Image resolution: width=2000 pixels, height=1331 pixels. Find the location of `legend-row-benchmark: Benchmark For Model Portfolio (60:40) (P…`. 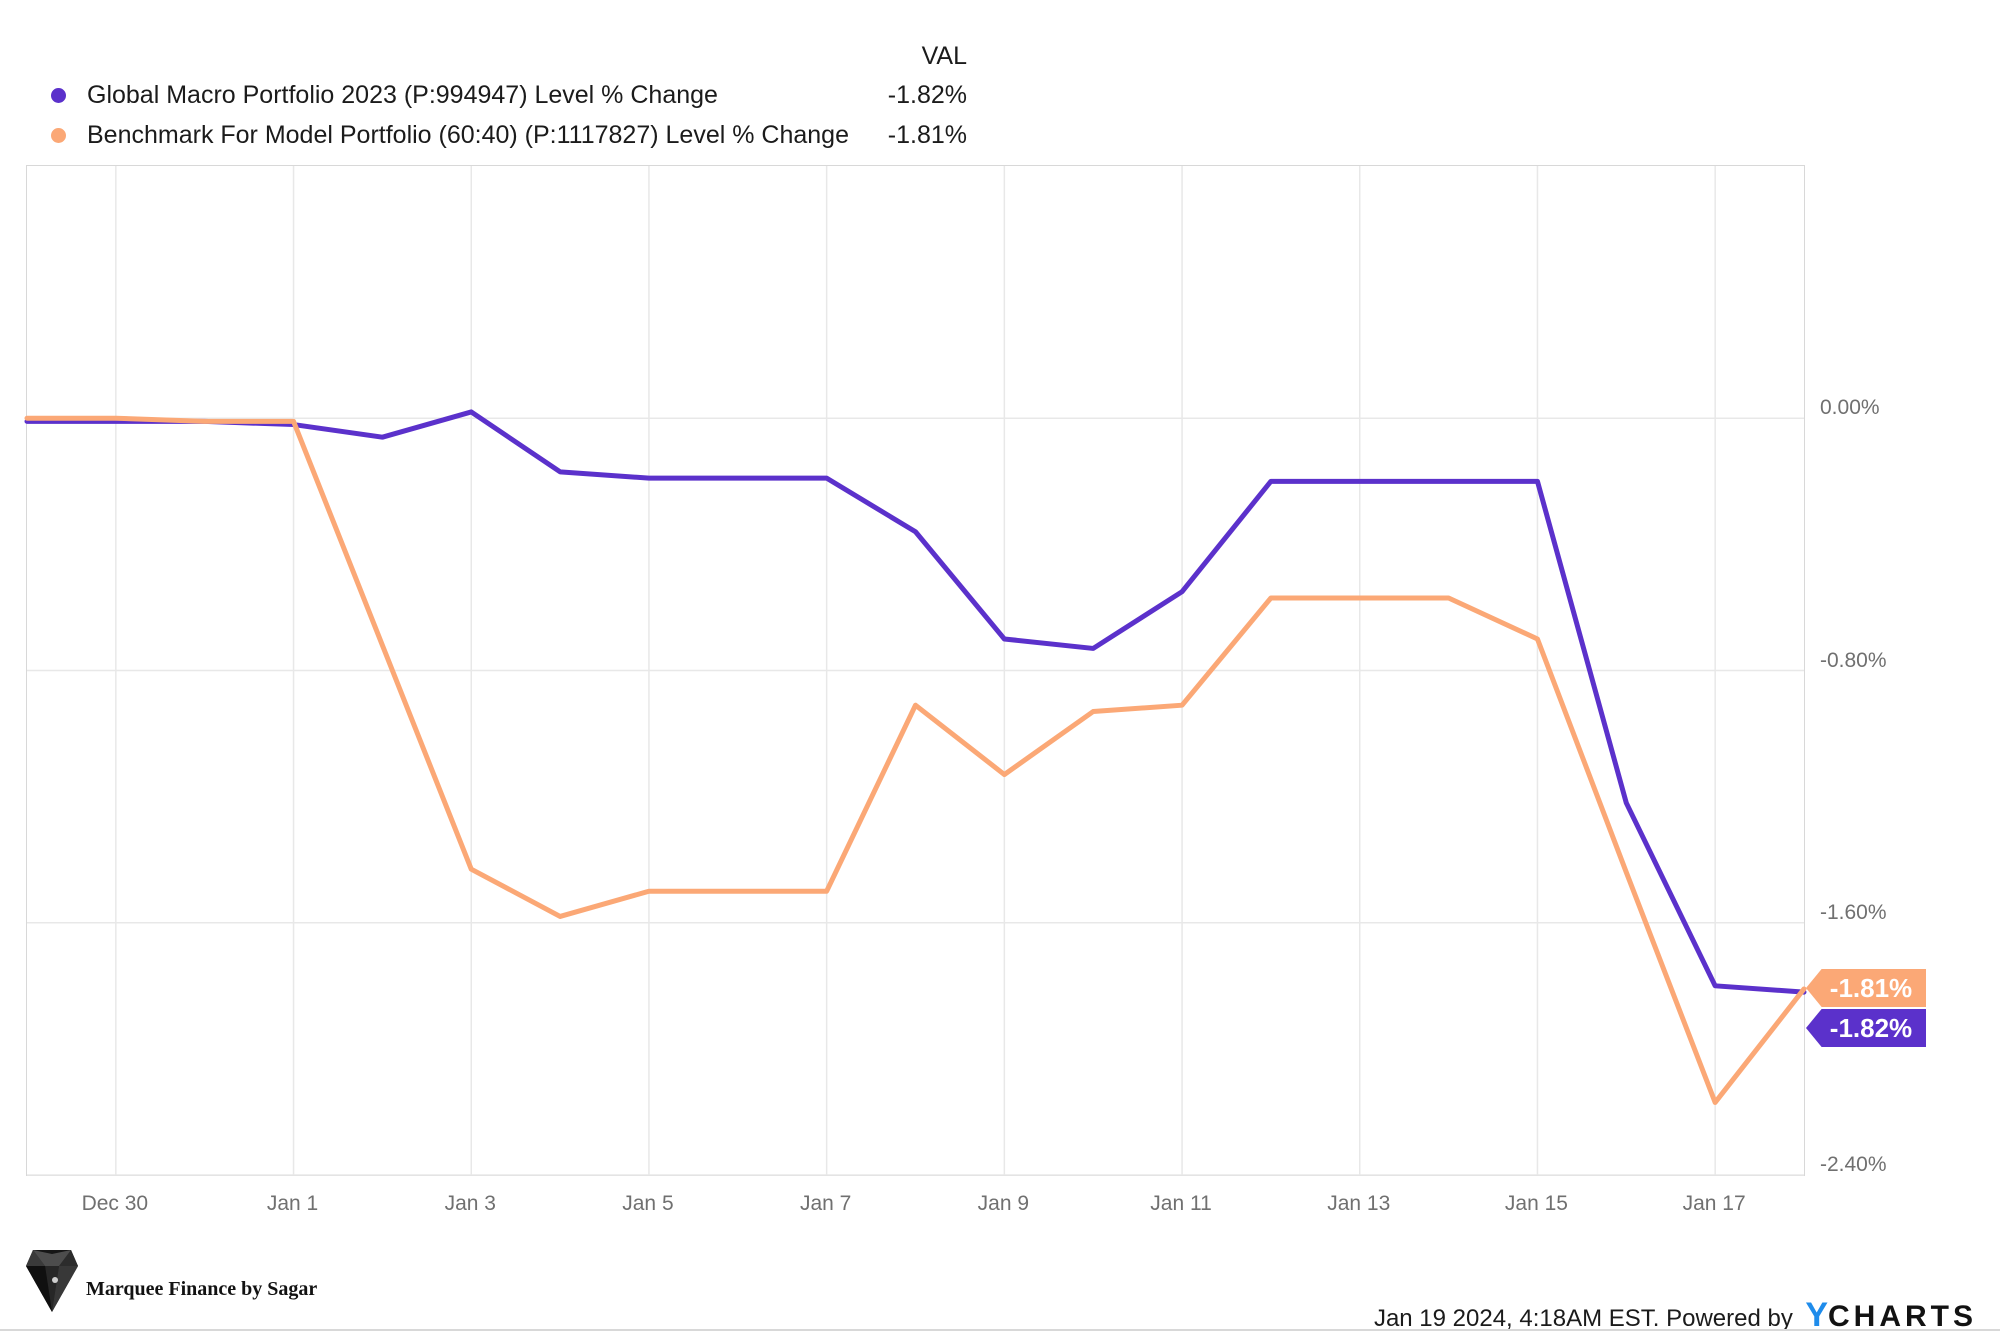

legend-row-benchmark: Benchmark For Model Portfolio (60:40) (P… is located at coordinates (500, 135).